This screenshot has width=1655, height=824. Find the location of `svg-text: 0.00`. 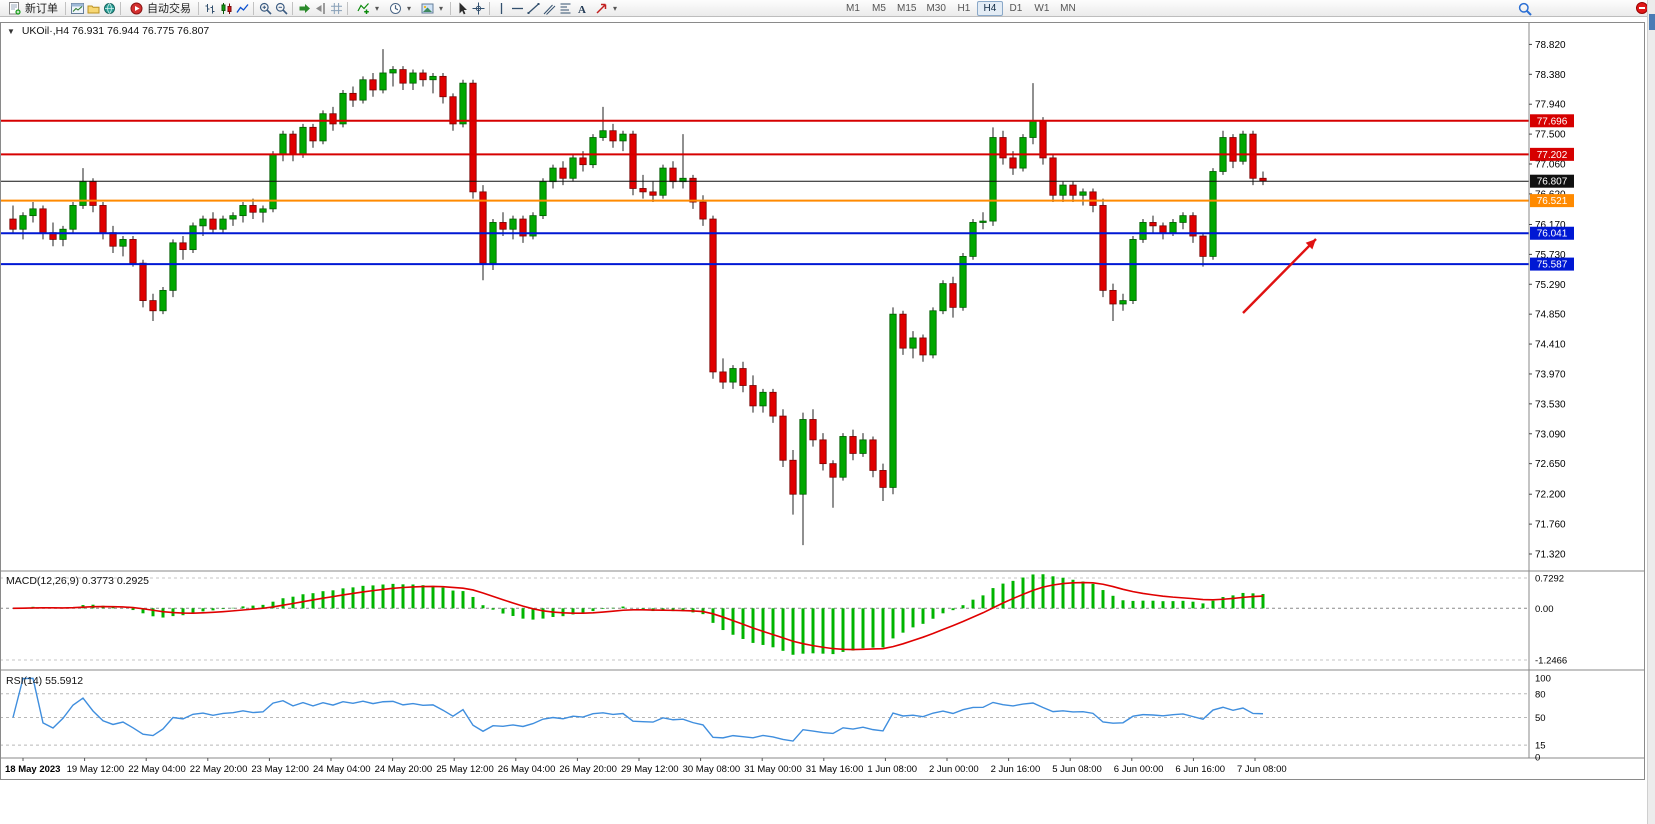

svg-text: 0.00 is located at coordinates (1544, 609).